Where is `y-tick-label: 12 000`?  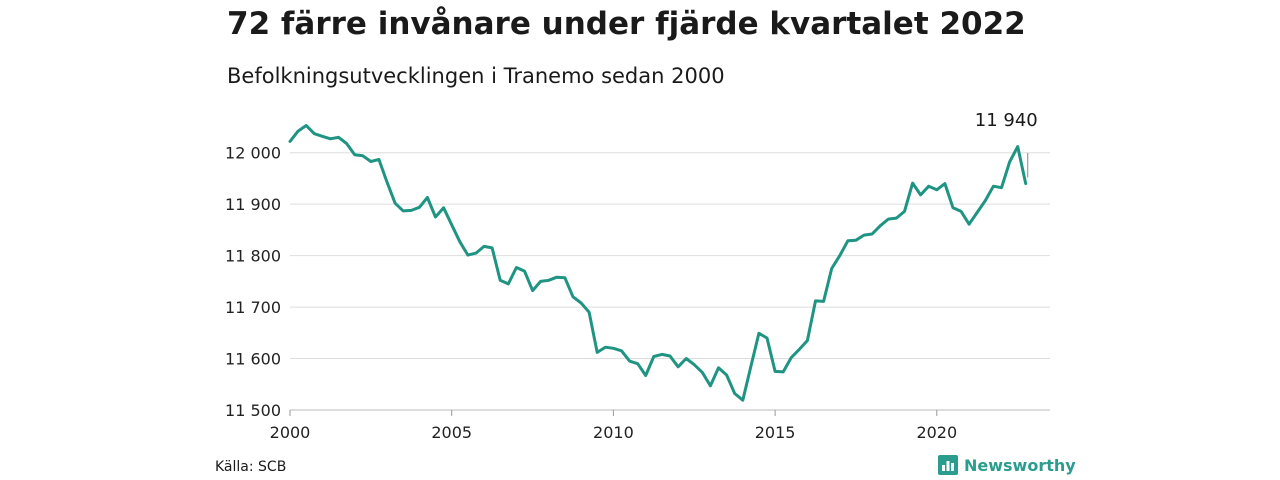 y-tick-label: 12 000 is located at coordinates (253, 153).